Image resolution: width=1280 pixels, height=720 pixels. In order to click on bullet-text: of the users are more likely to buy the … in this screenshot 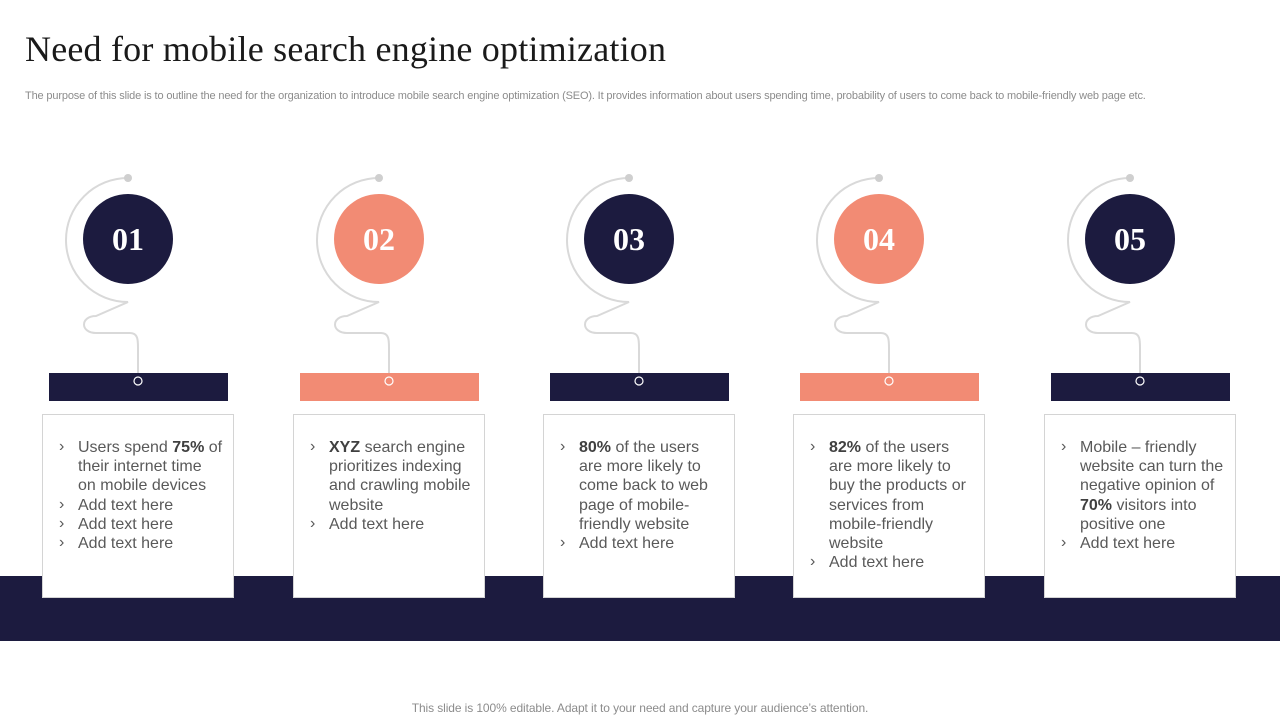, I will do `click(897, 496)`.